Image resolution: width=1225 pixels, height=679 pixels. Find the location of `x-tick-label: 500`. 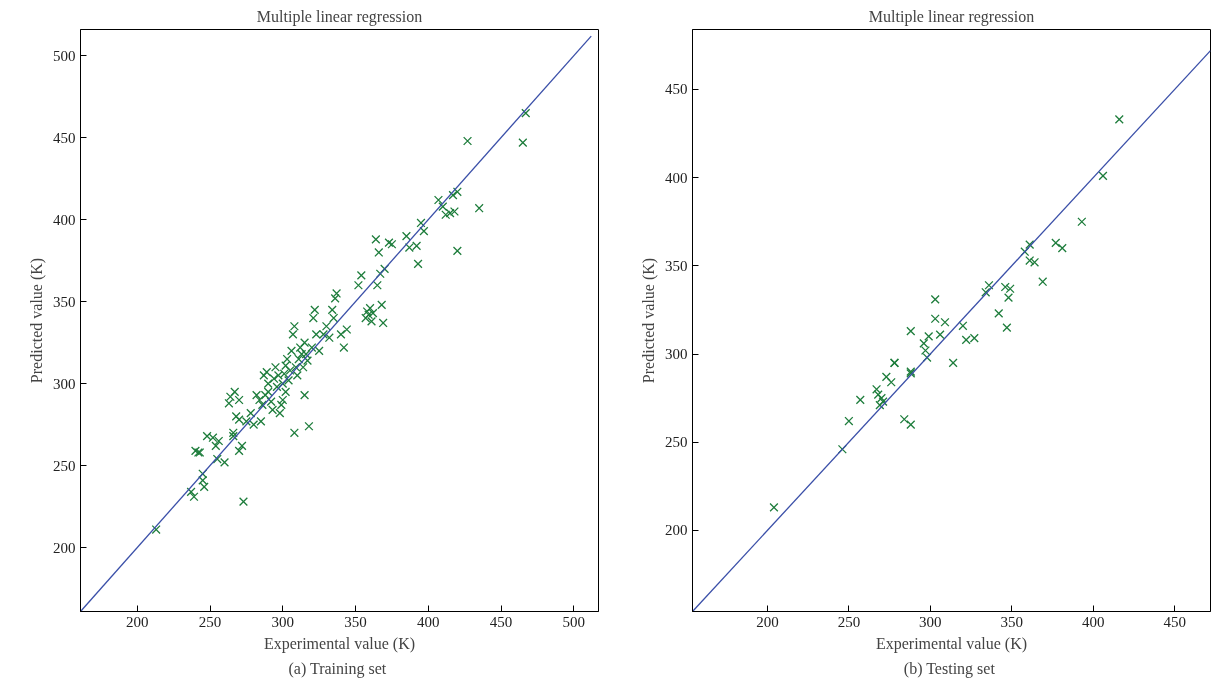

x-tick-label: 500 is located at coordinates (574, 621).